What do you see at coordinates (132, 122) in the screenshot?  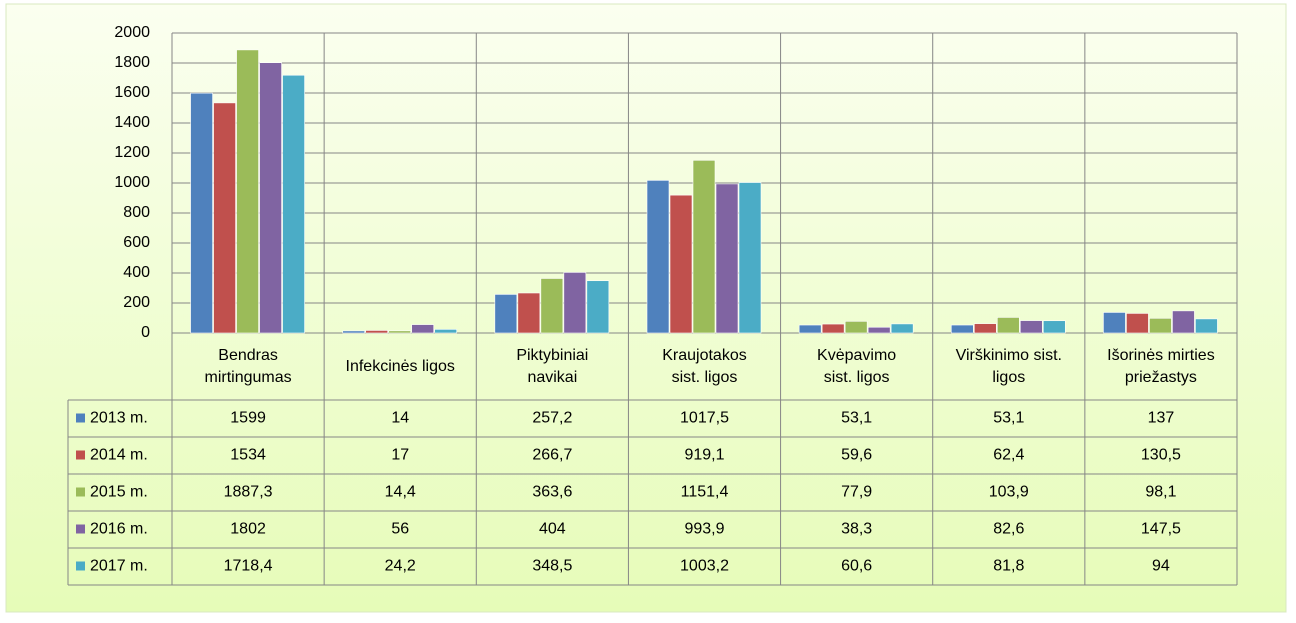 I see `y-tick-label: 1400` at bounding box center [132, 122].